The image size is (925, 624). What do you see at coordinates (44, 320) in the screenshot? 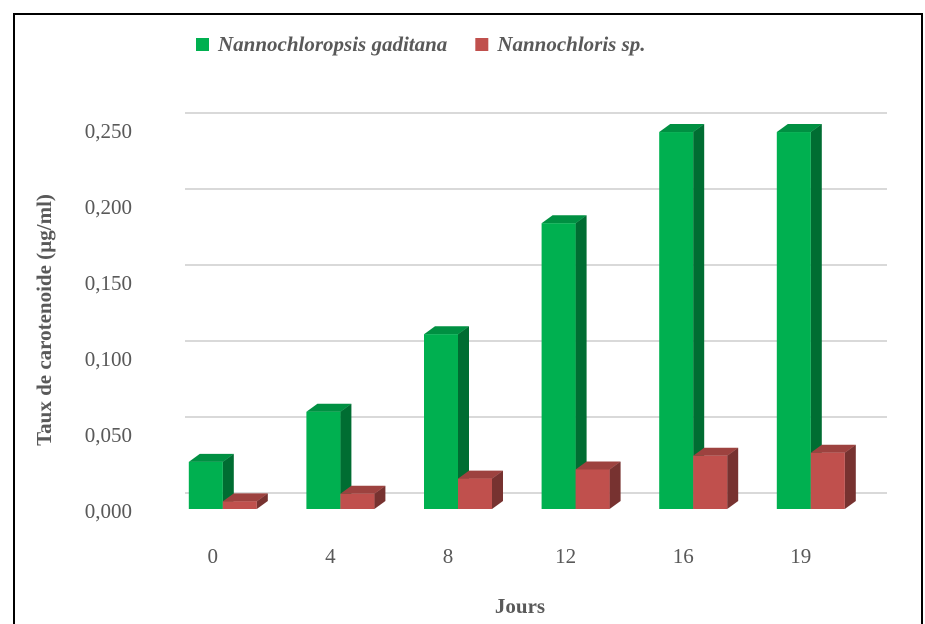
I see `y-axis-label: Taux de carotenoide (µg/ml)` at bounding box center [44, 320].